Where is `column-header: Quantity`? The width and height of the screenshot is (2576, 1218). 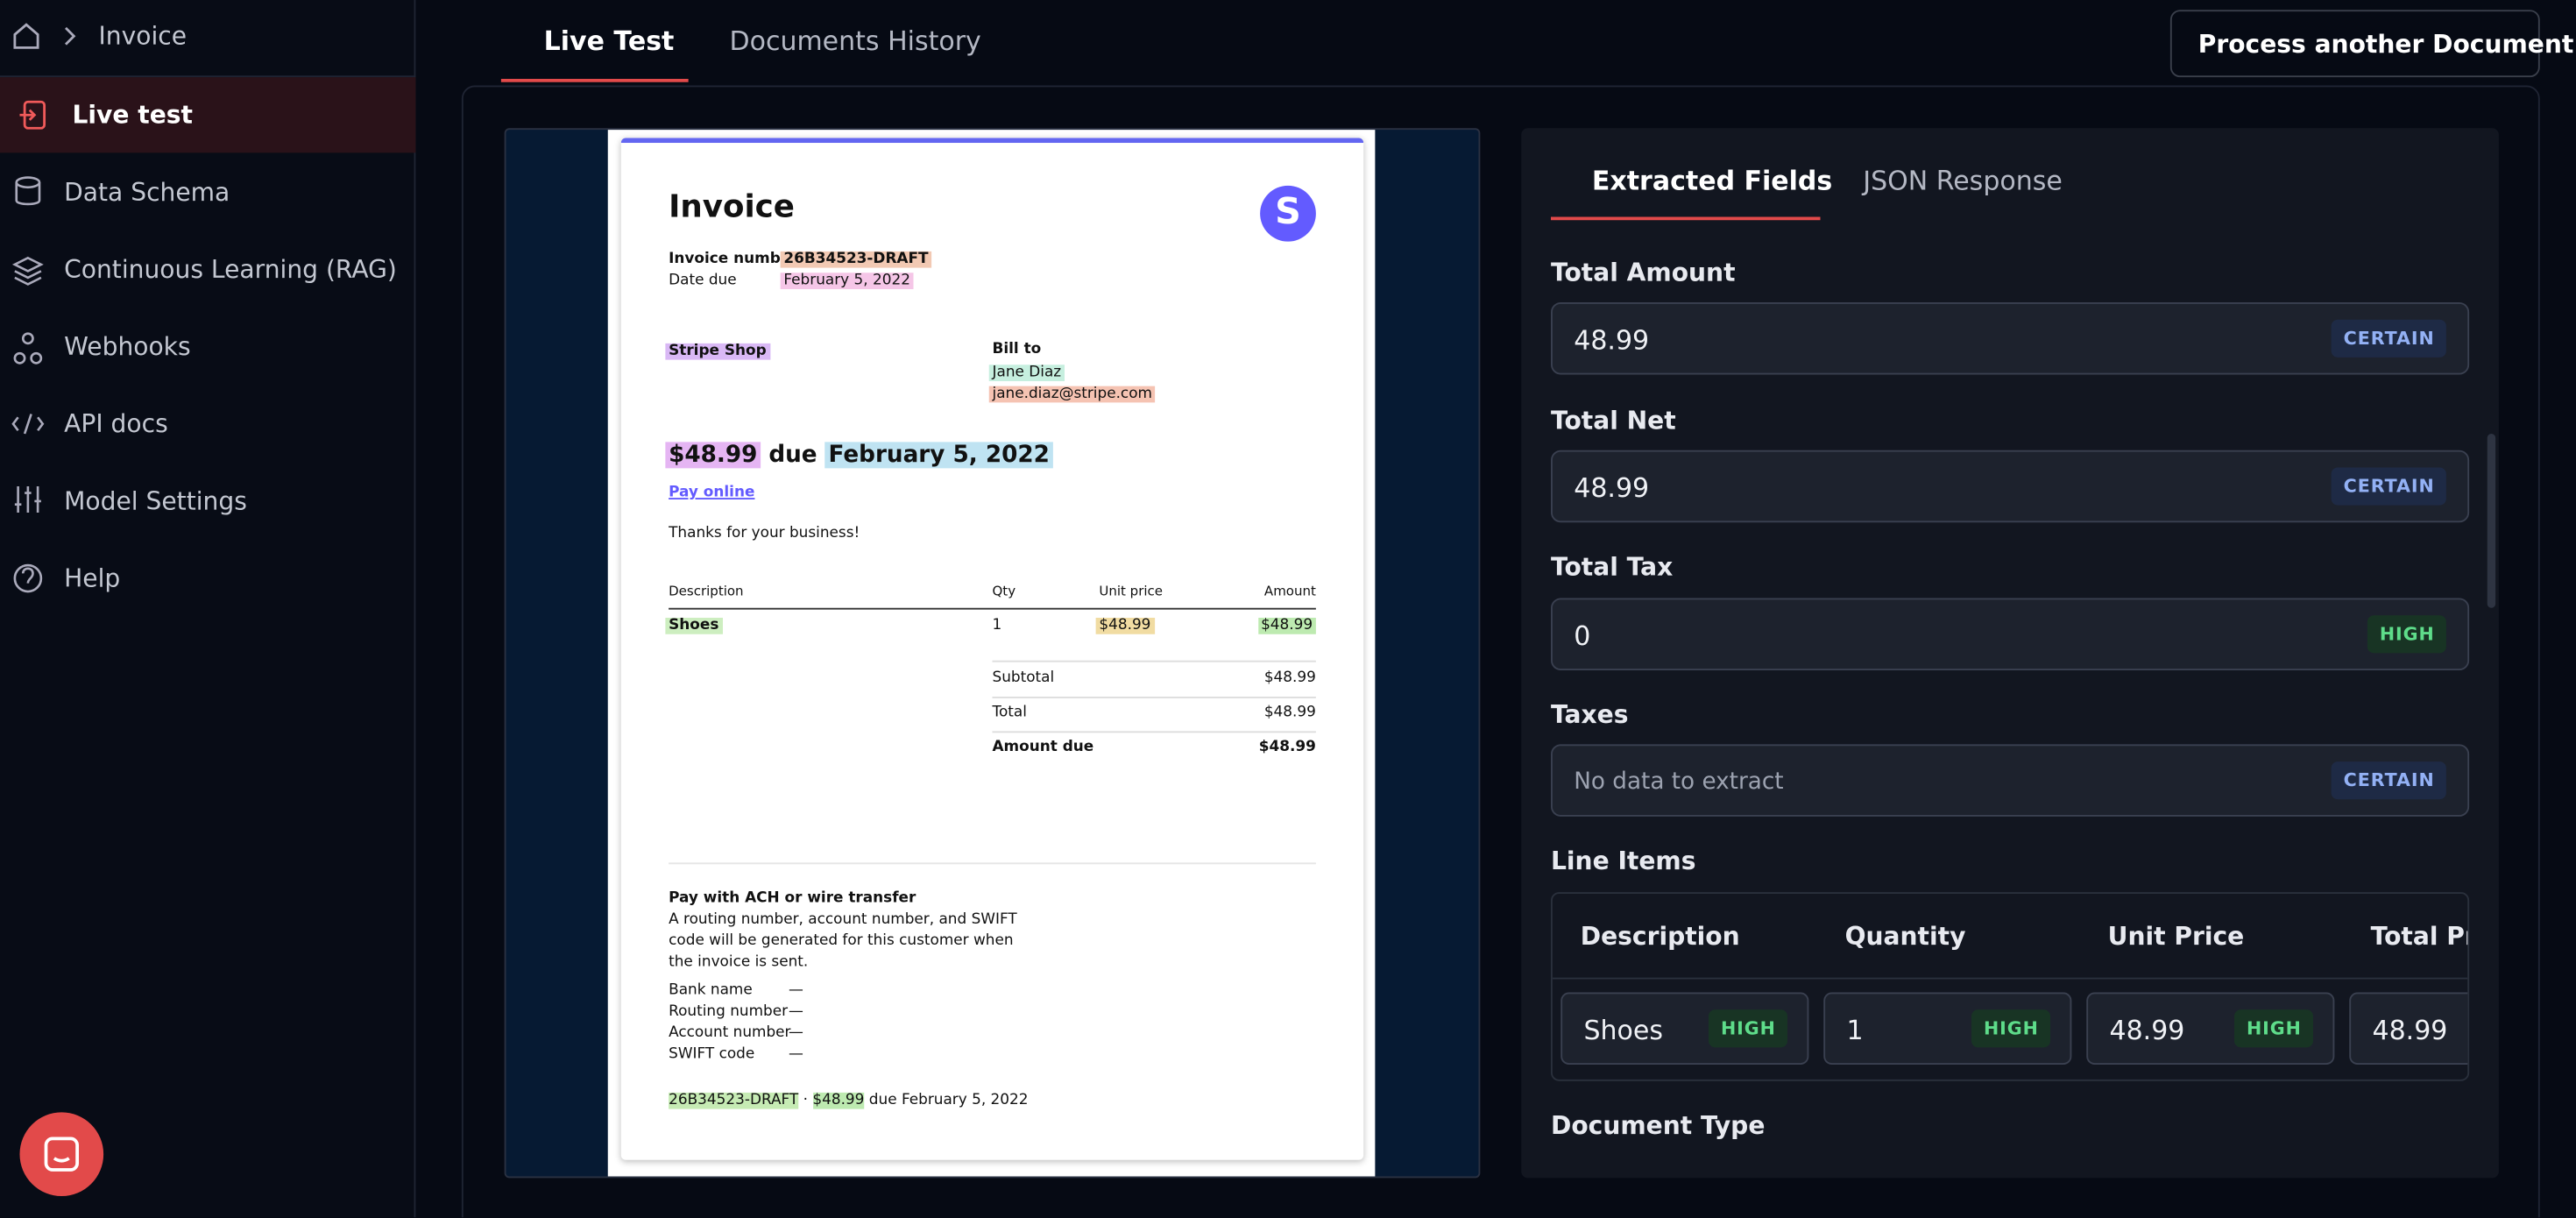
column-header: Quantity is located at coordinates (1905, 936).